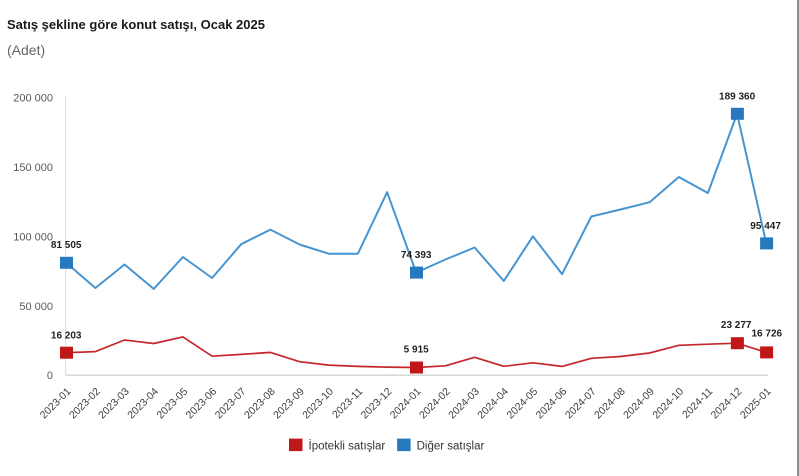 This screenshot has width=799, height=476. Describe the element at coordinates (33, 99) in the screenshot. I see `svg-text: 200 000` at that location.